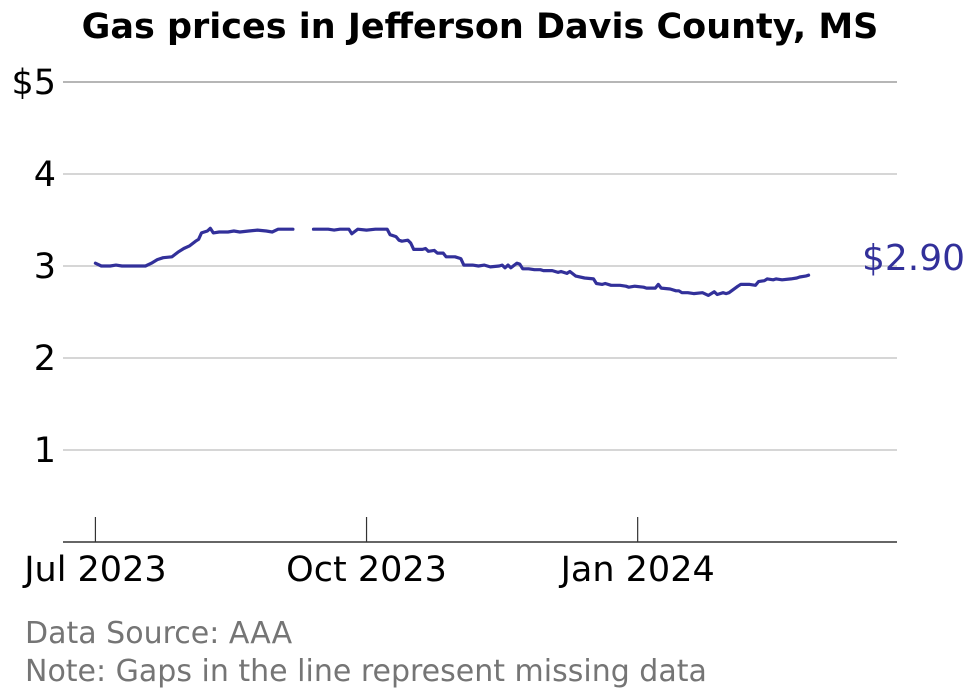 The height and width of the screenshot is (699, 980). I want to click on y-tick-label: $5, so click(33, 83).